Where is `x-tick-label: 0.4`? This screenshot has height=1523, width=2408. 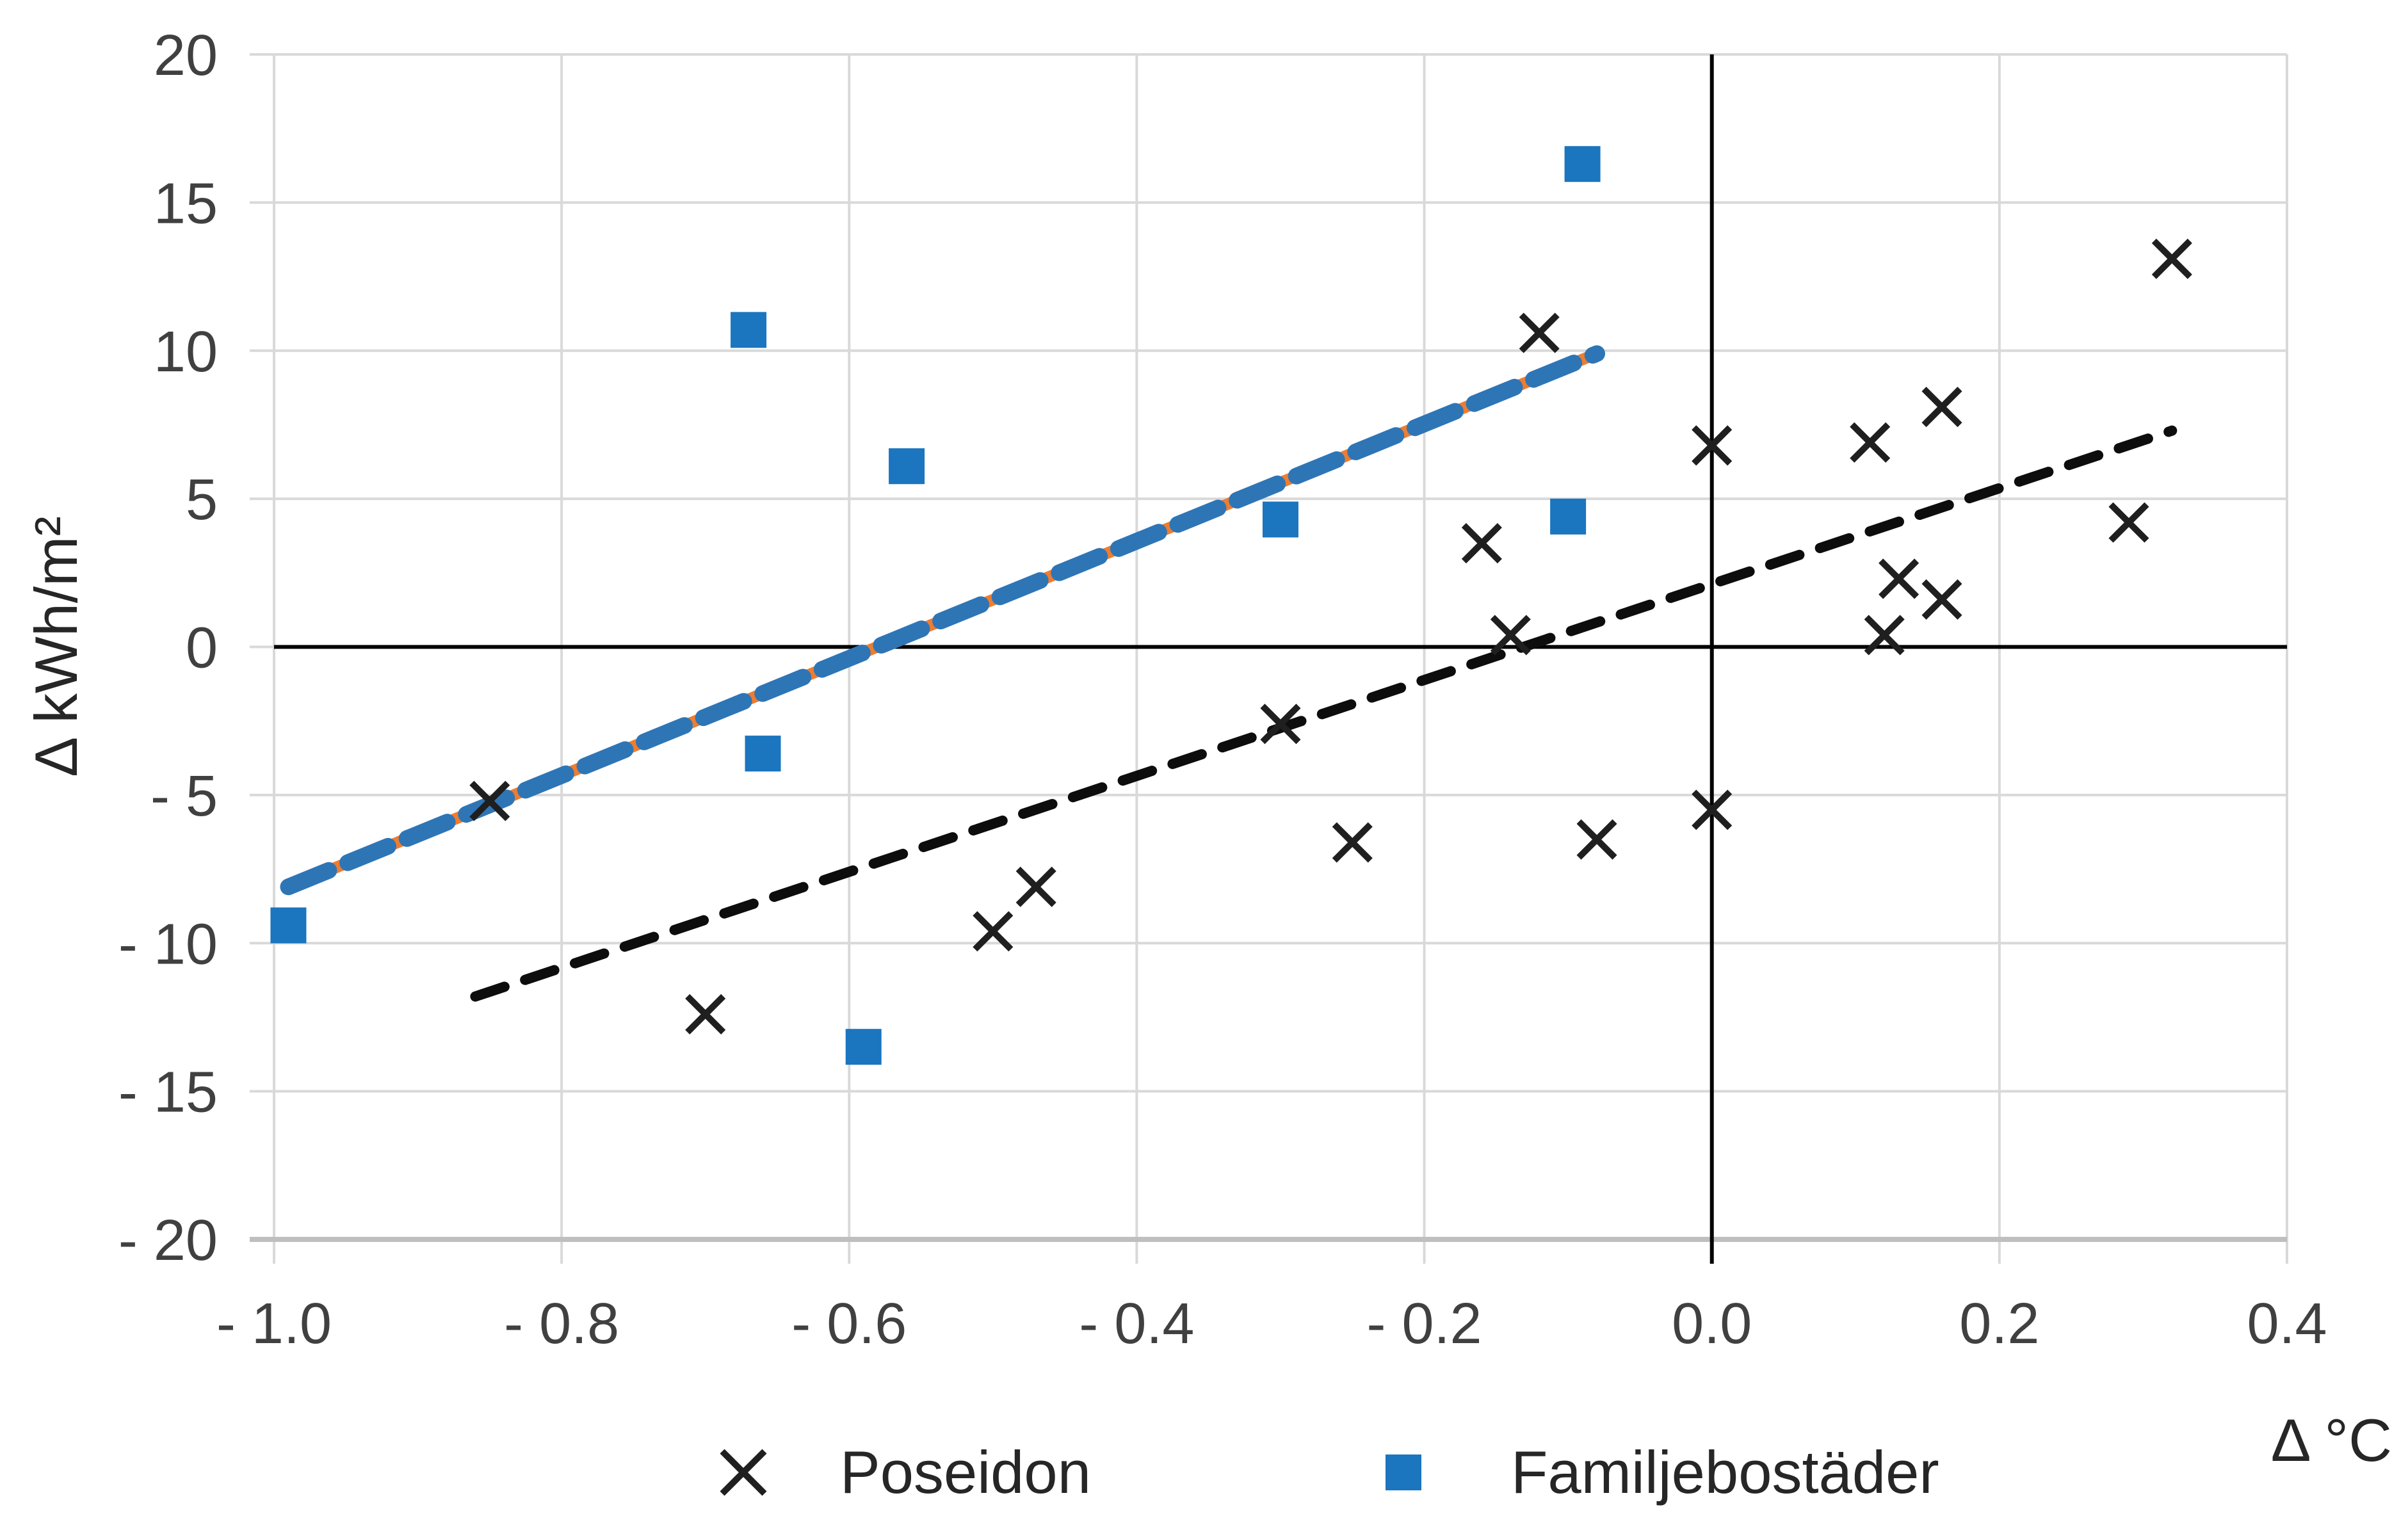
x-tick-label: 0.4 is located at coordinates (2287, 1324).